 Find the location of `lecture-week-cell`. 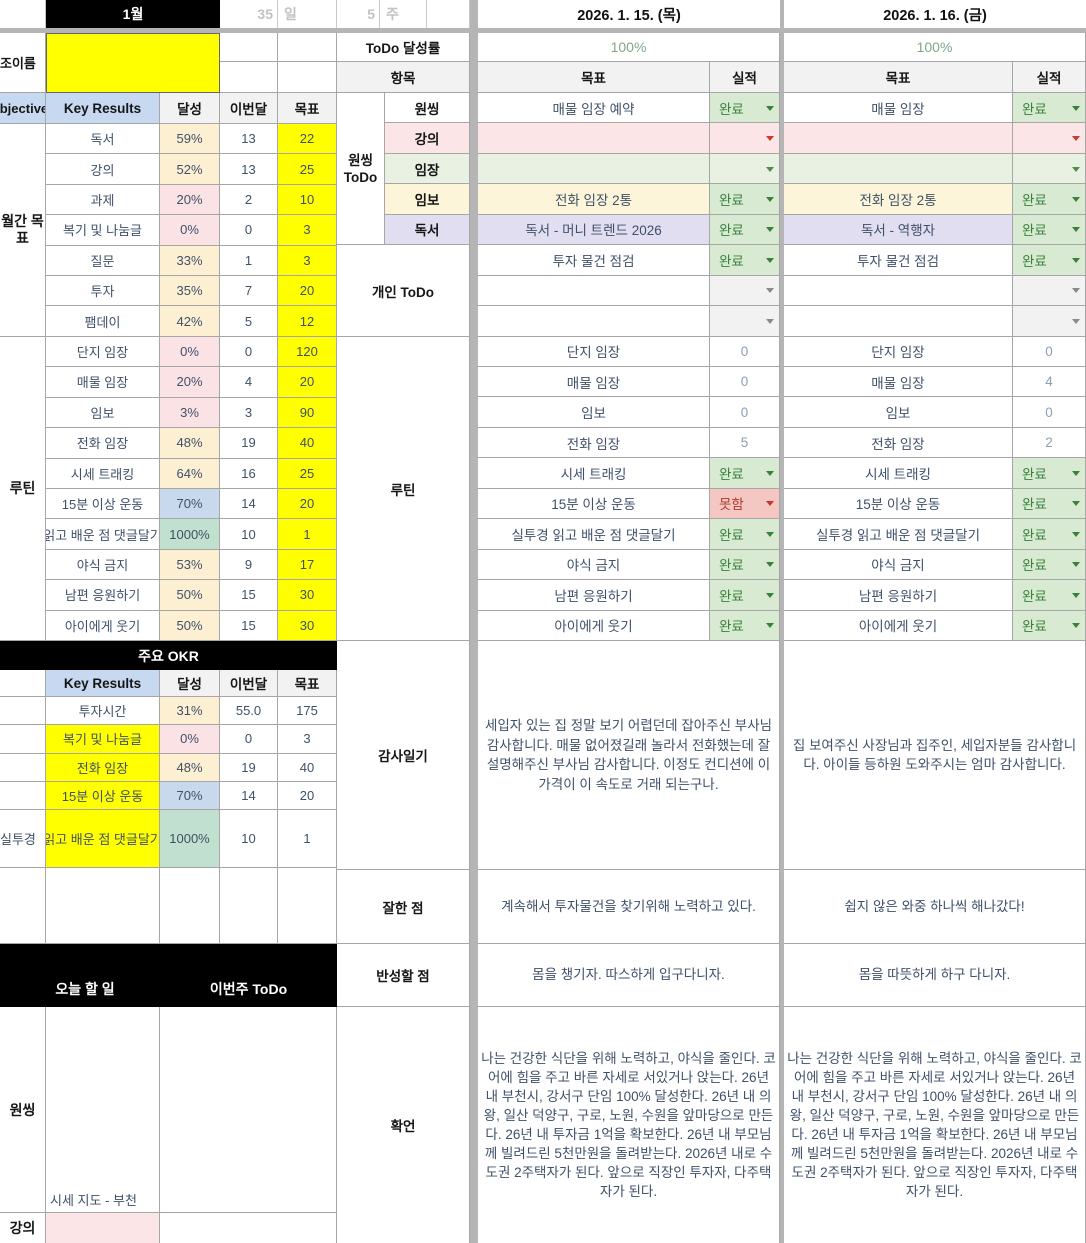

lecture-week-cell is located at coordinates (248, 1228).